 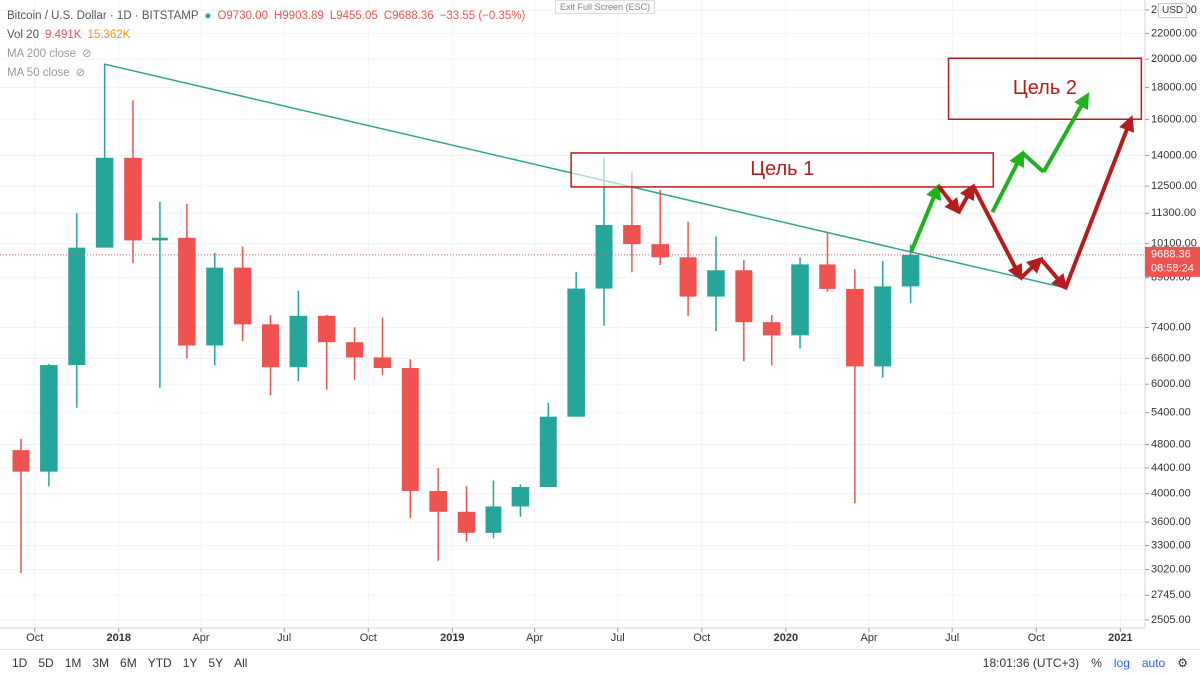 I want to click on range-button: 3M, so click(x=101, y=663).